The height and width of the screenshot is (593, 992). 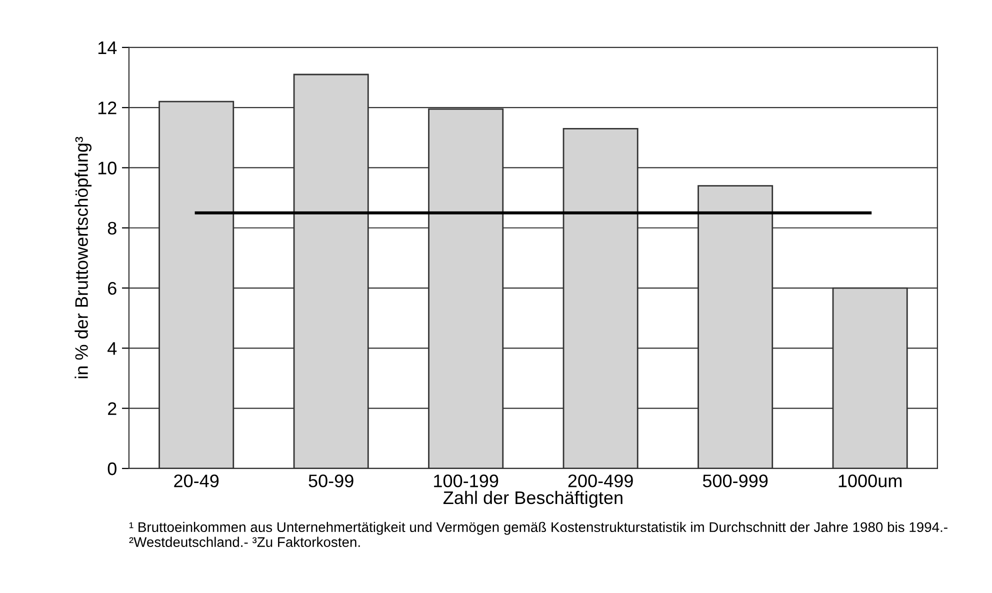 What do you see at coordinates (112, 348) in the screenshot?
I see `y-tick-label: 4` at bounding box center [112, 348].